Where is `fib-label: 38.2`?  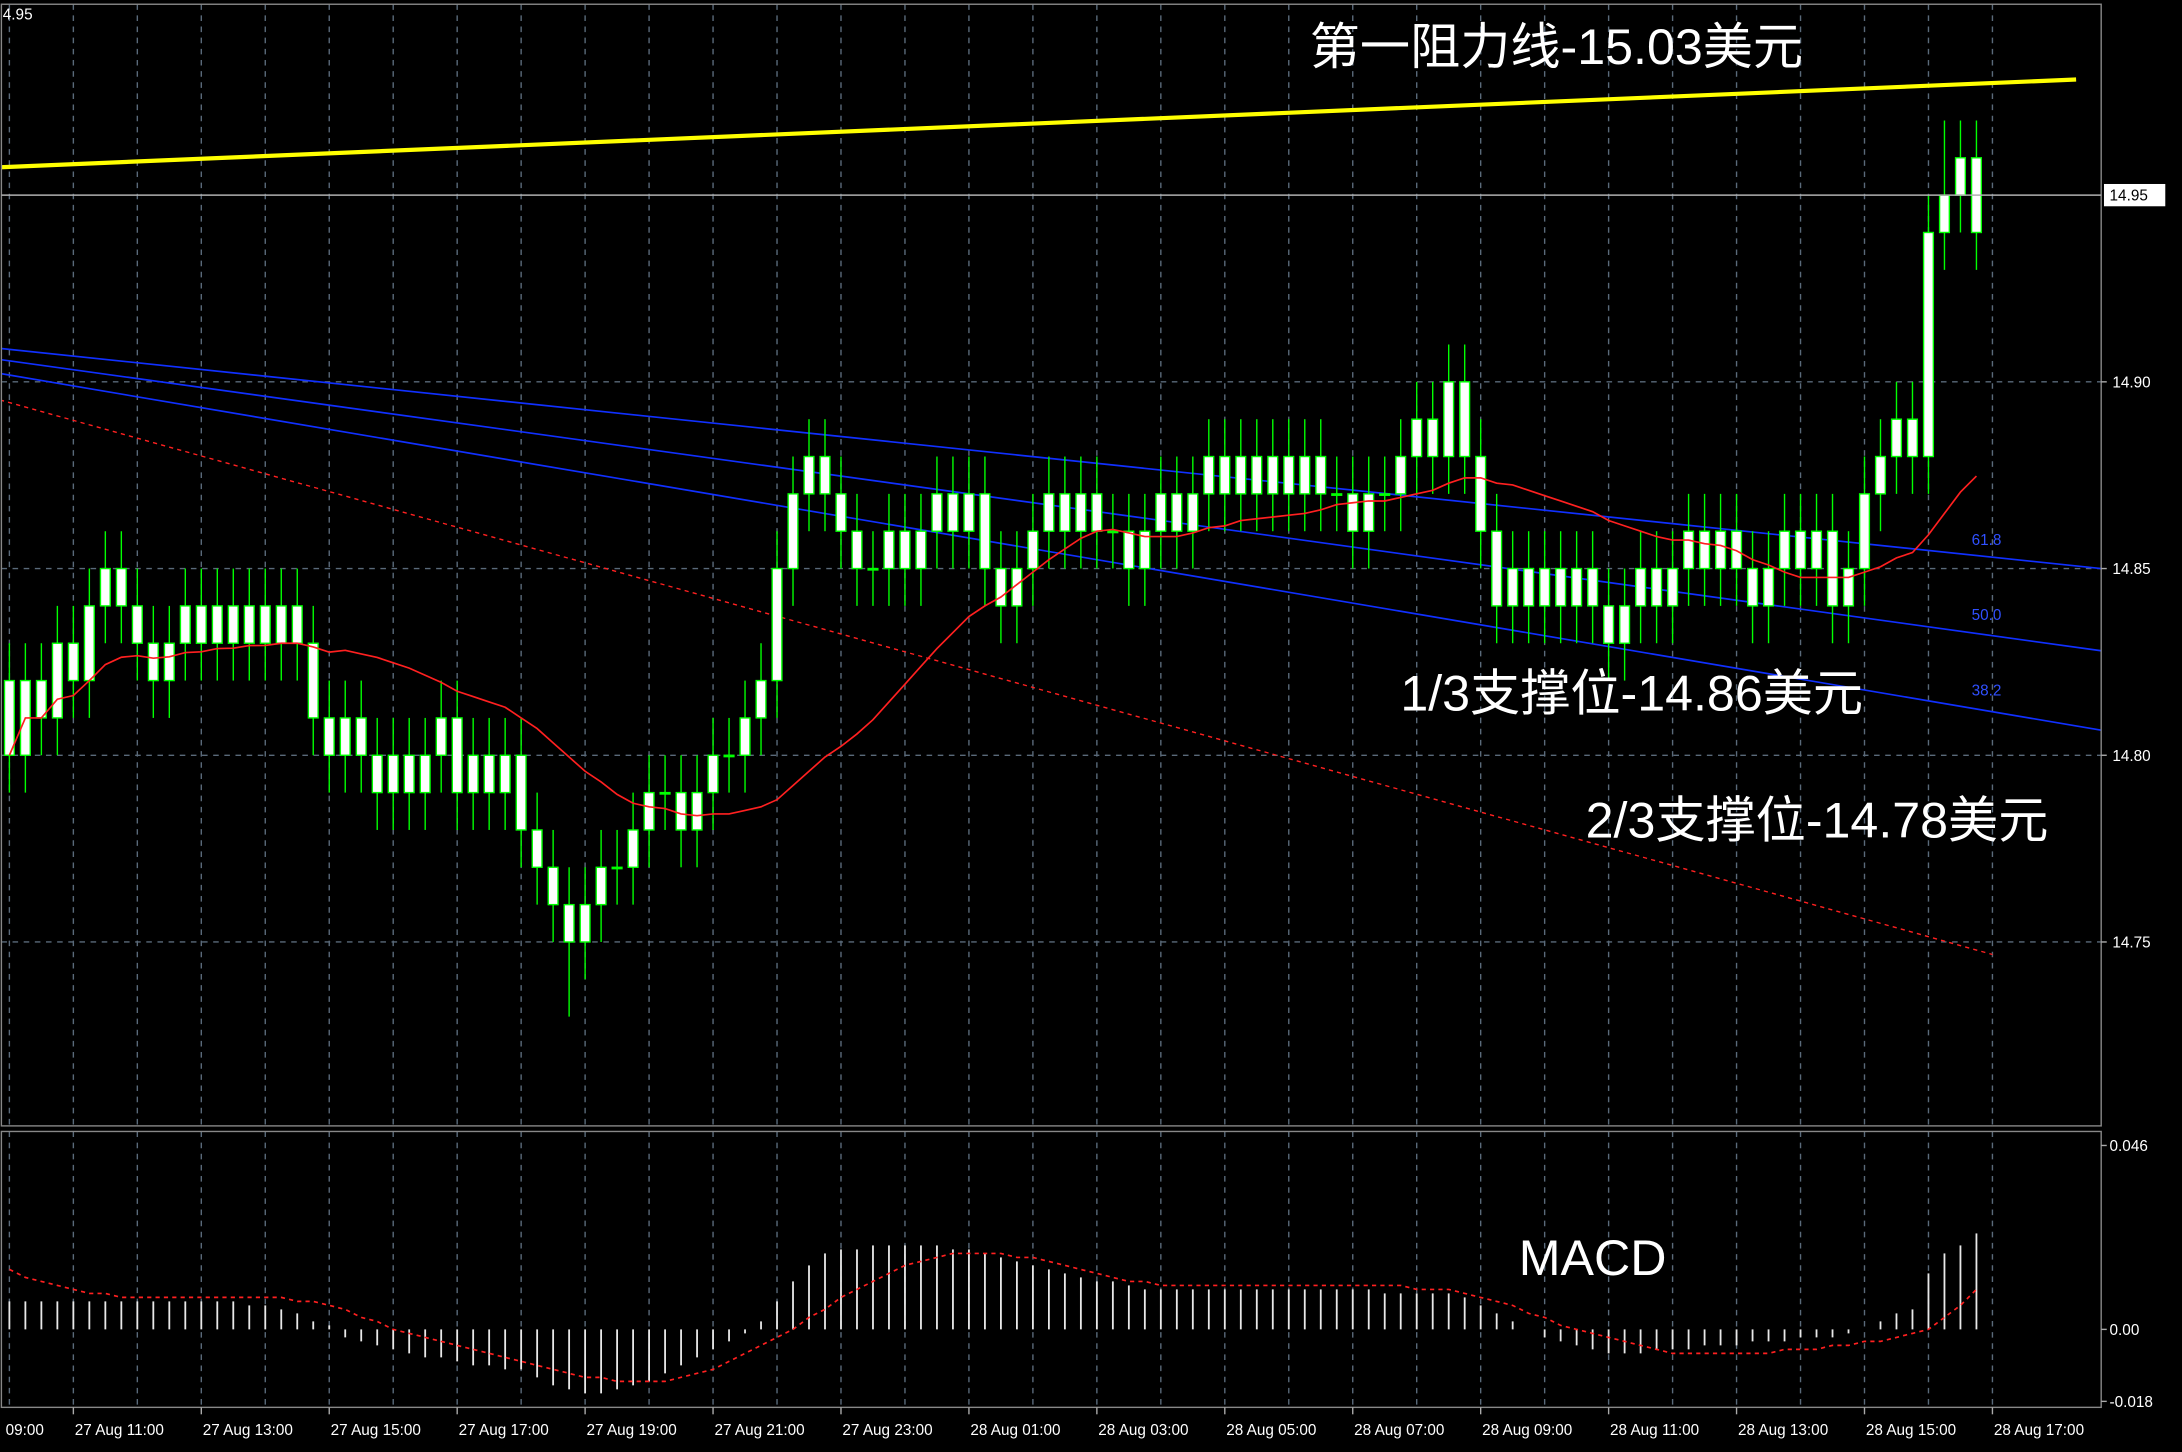 fib-label: 38.2 is located at coordinates (1987, 690).